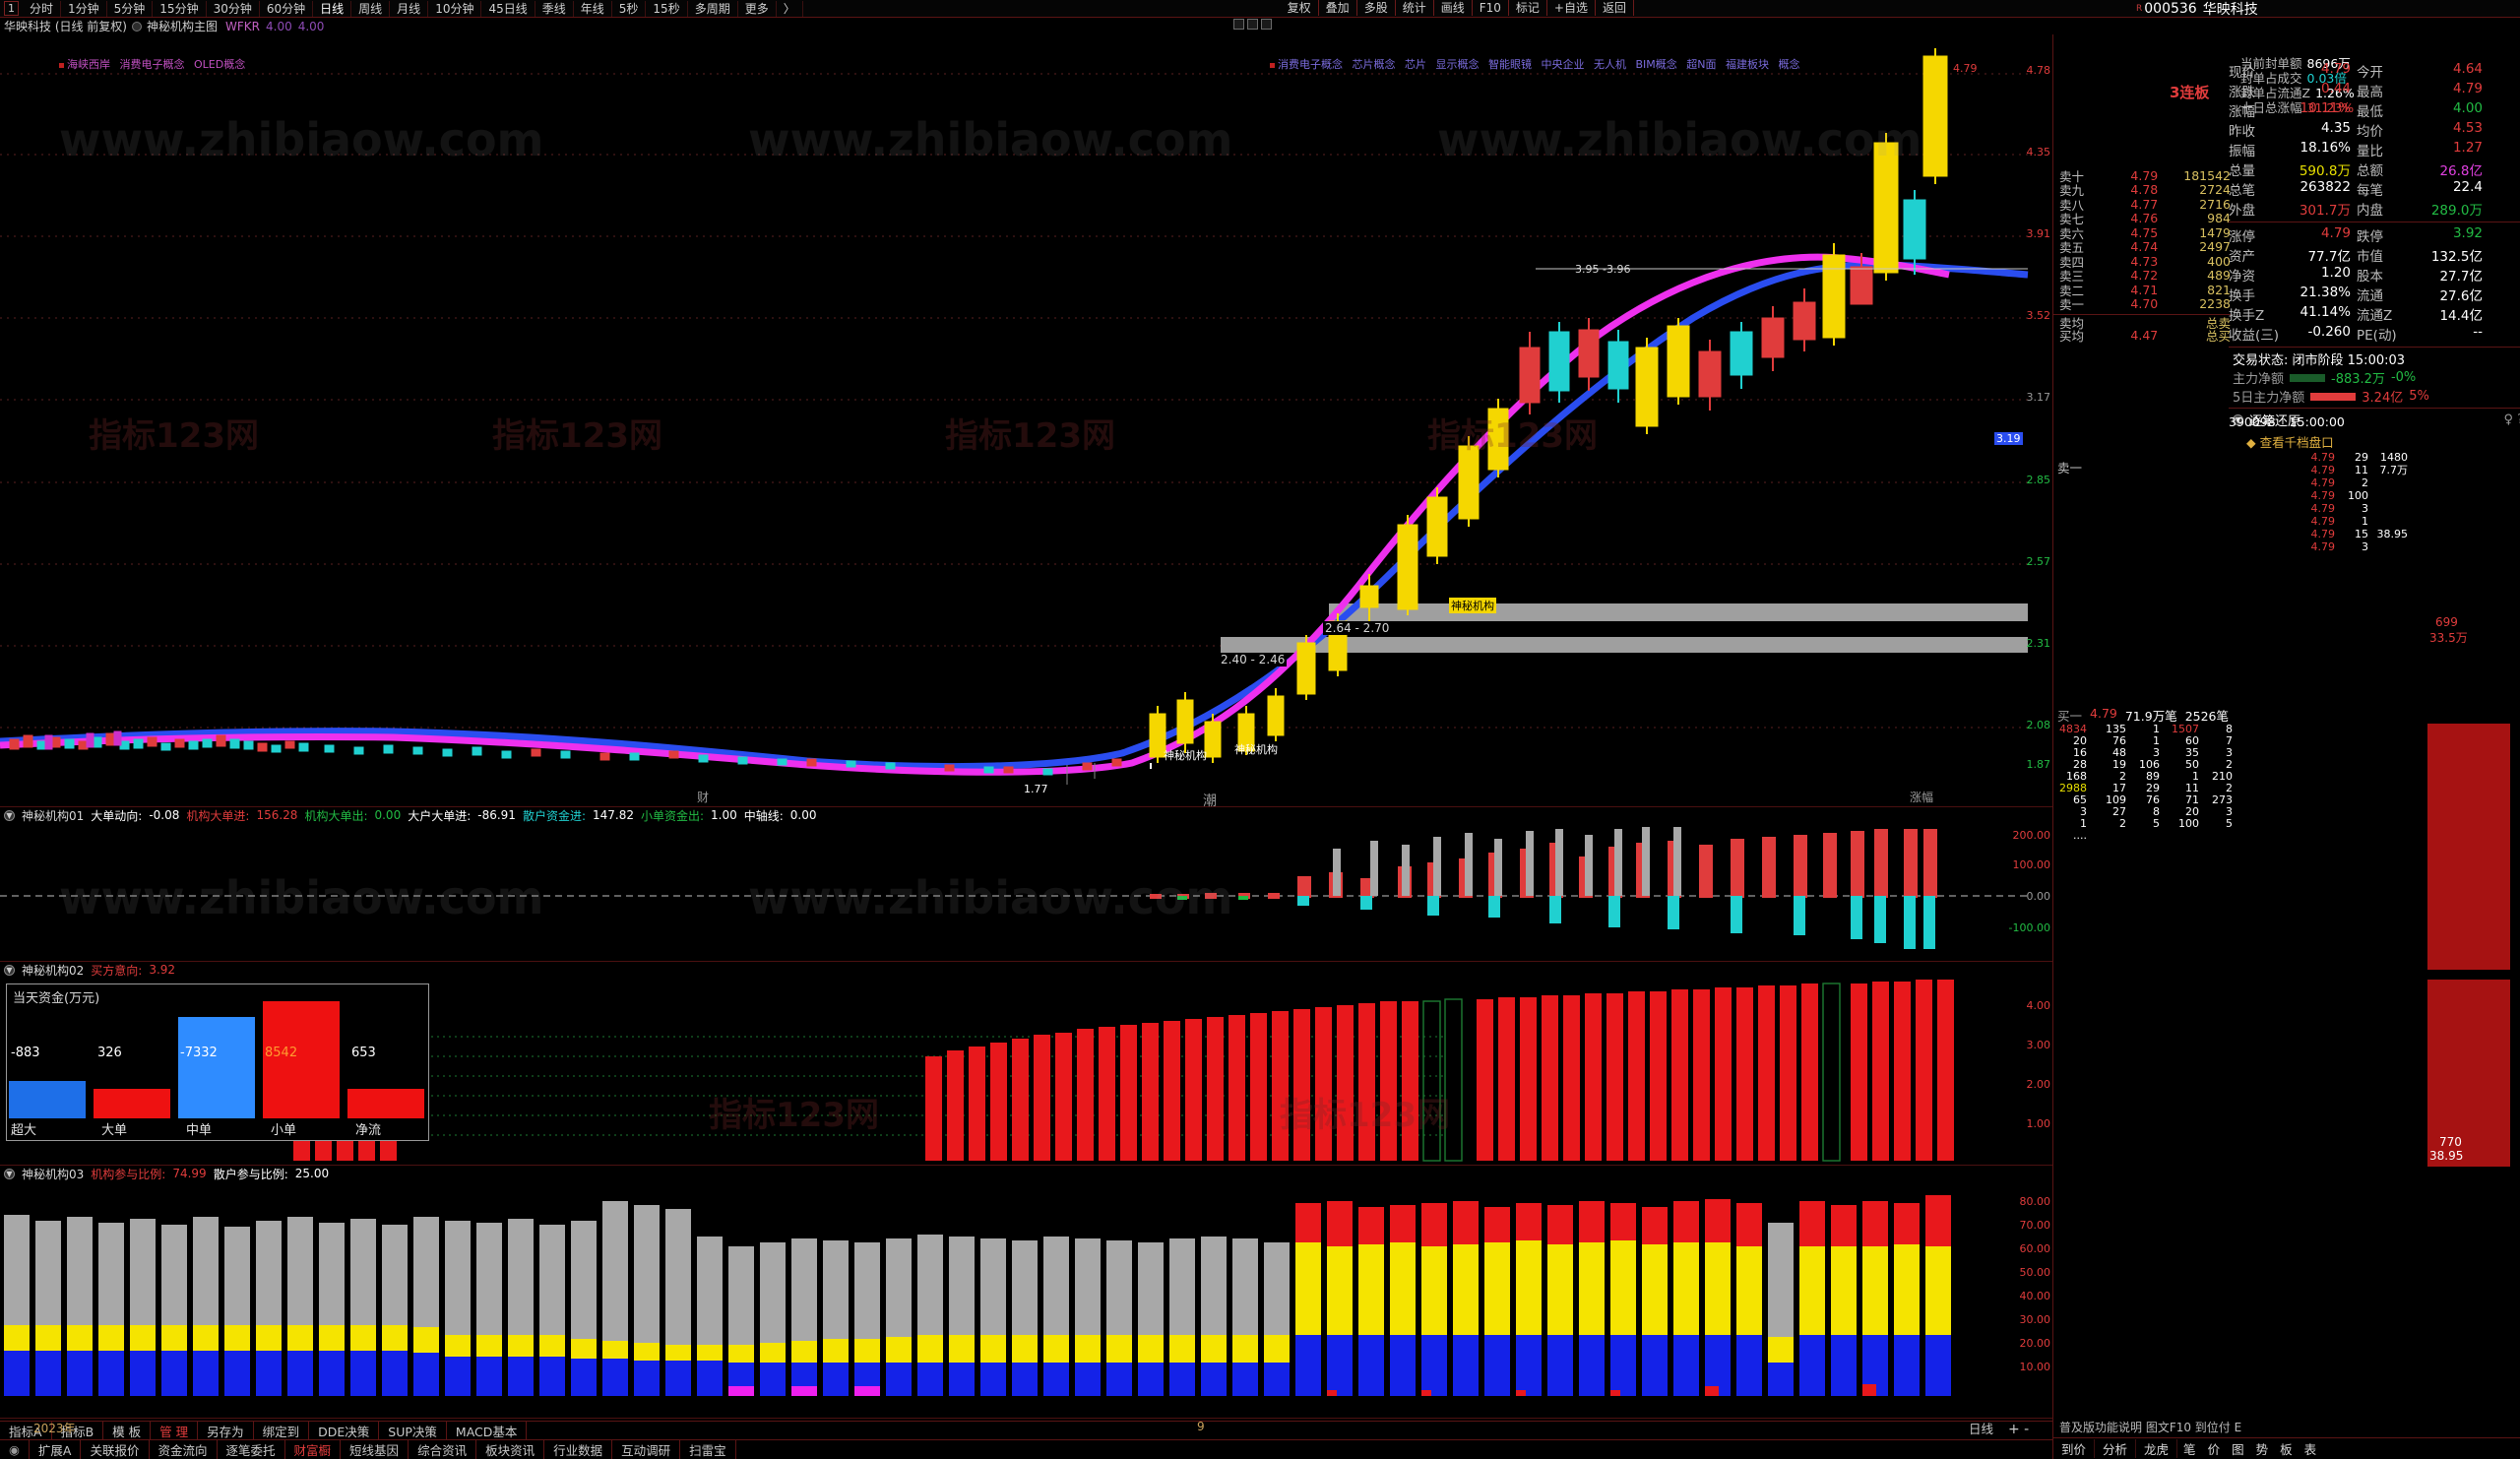  I want to click on period-1min: 1分钟, so click(84, 8).